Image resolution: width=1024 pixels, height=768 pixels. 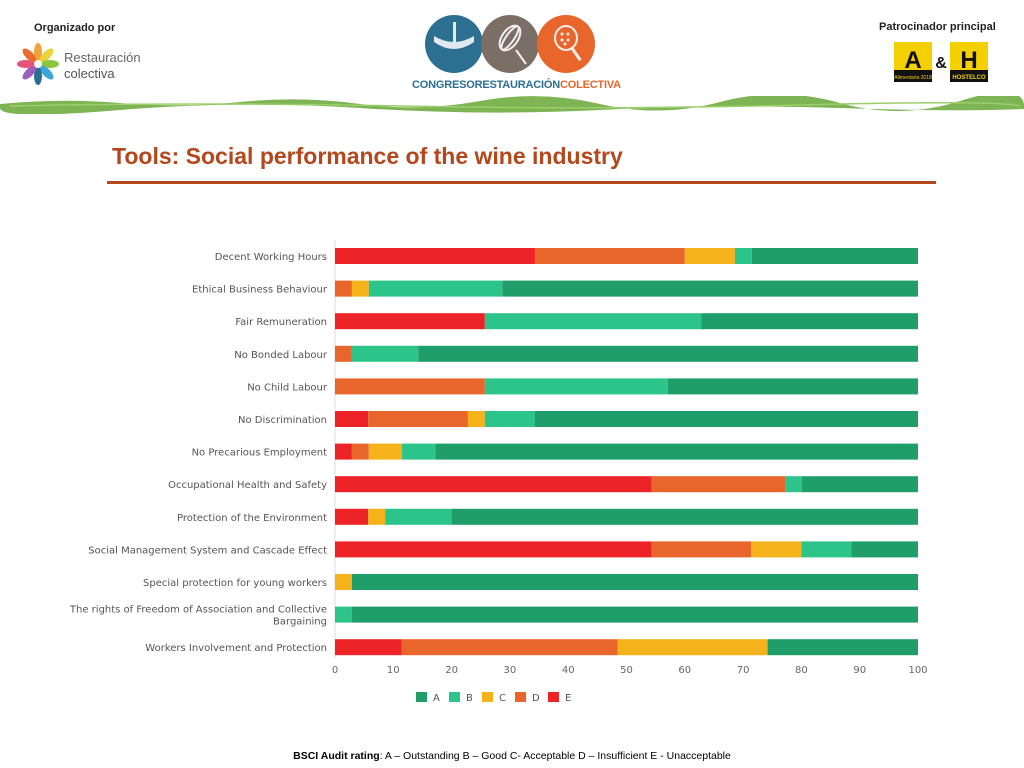 I want to click on sponsor-logo-letter-a: A, so click(x=912, y=60).